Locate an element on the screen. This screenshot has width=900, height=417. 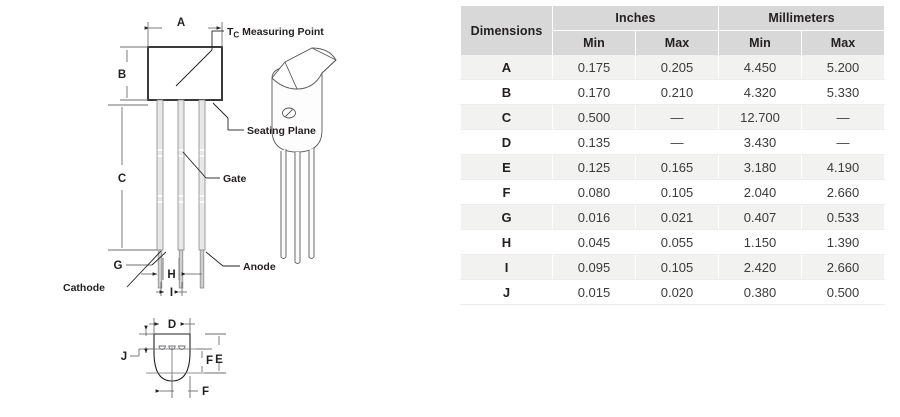
dimension-f-horizontal is located at coordinates (176, 387).